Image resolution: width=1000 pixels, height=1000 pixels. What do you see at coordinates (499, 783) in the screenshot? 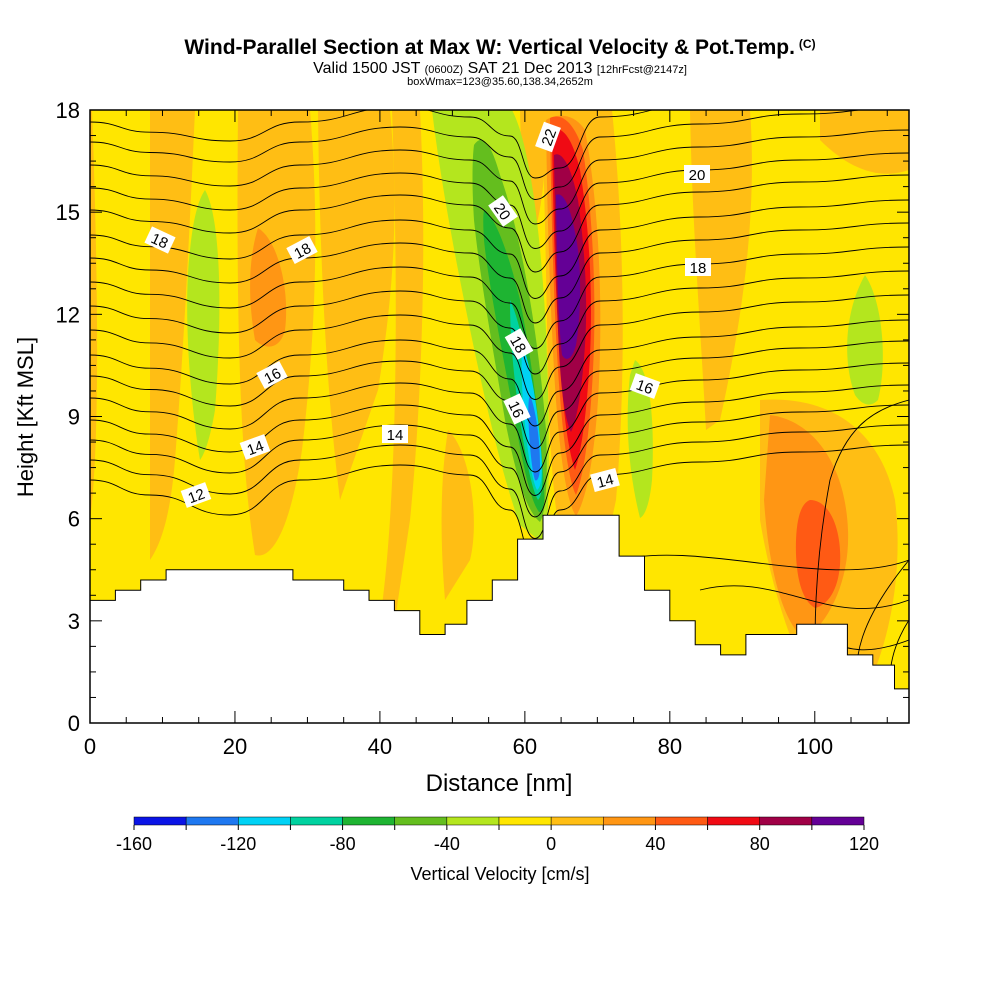
I see `x-axis-label: Distance [nm]` at bounding box center [499, 783].